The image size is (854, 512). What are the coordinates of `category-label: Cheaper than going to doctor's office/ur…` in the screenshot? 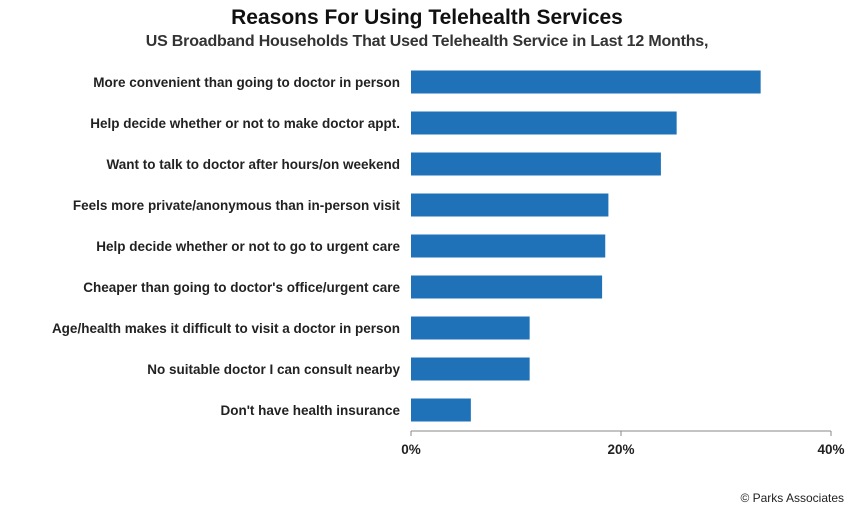 It's located at (241, 287).